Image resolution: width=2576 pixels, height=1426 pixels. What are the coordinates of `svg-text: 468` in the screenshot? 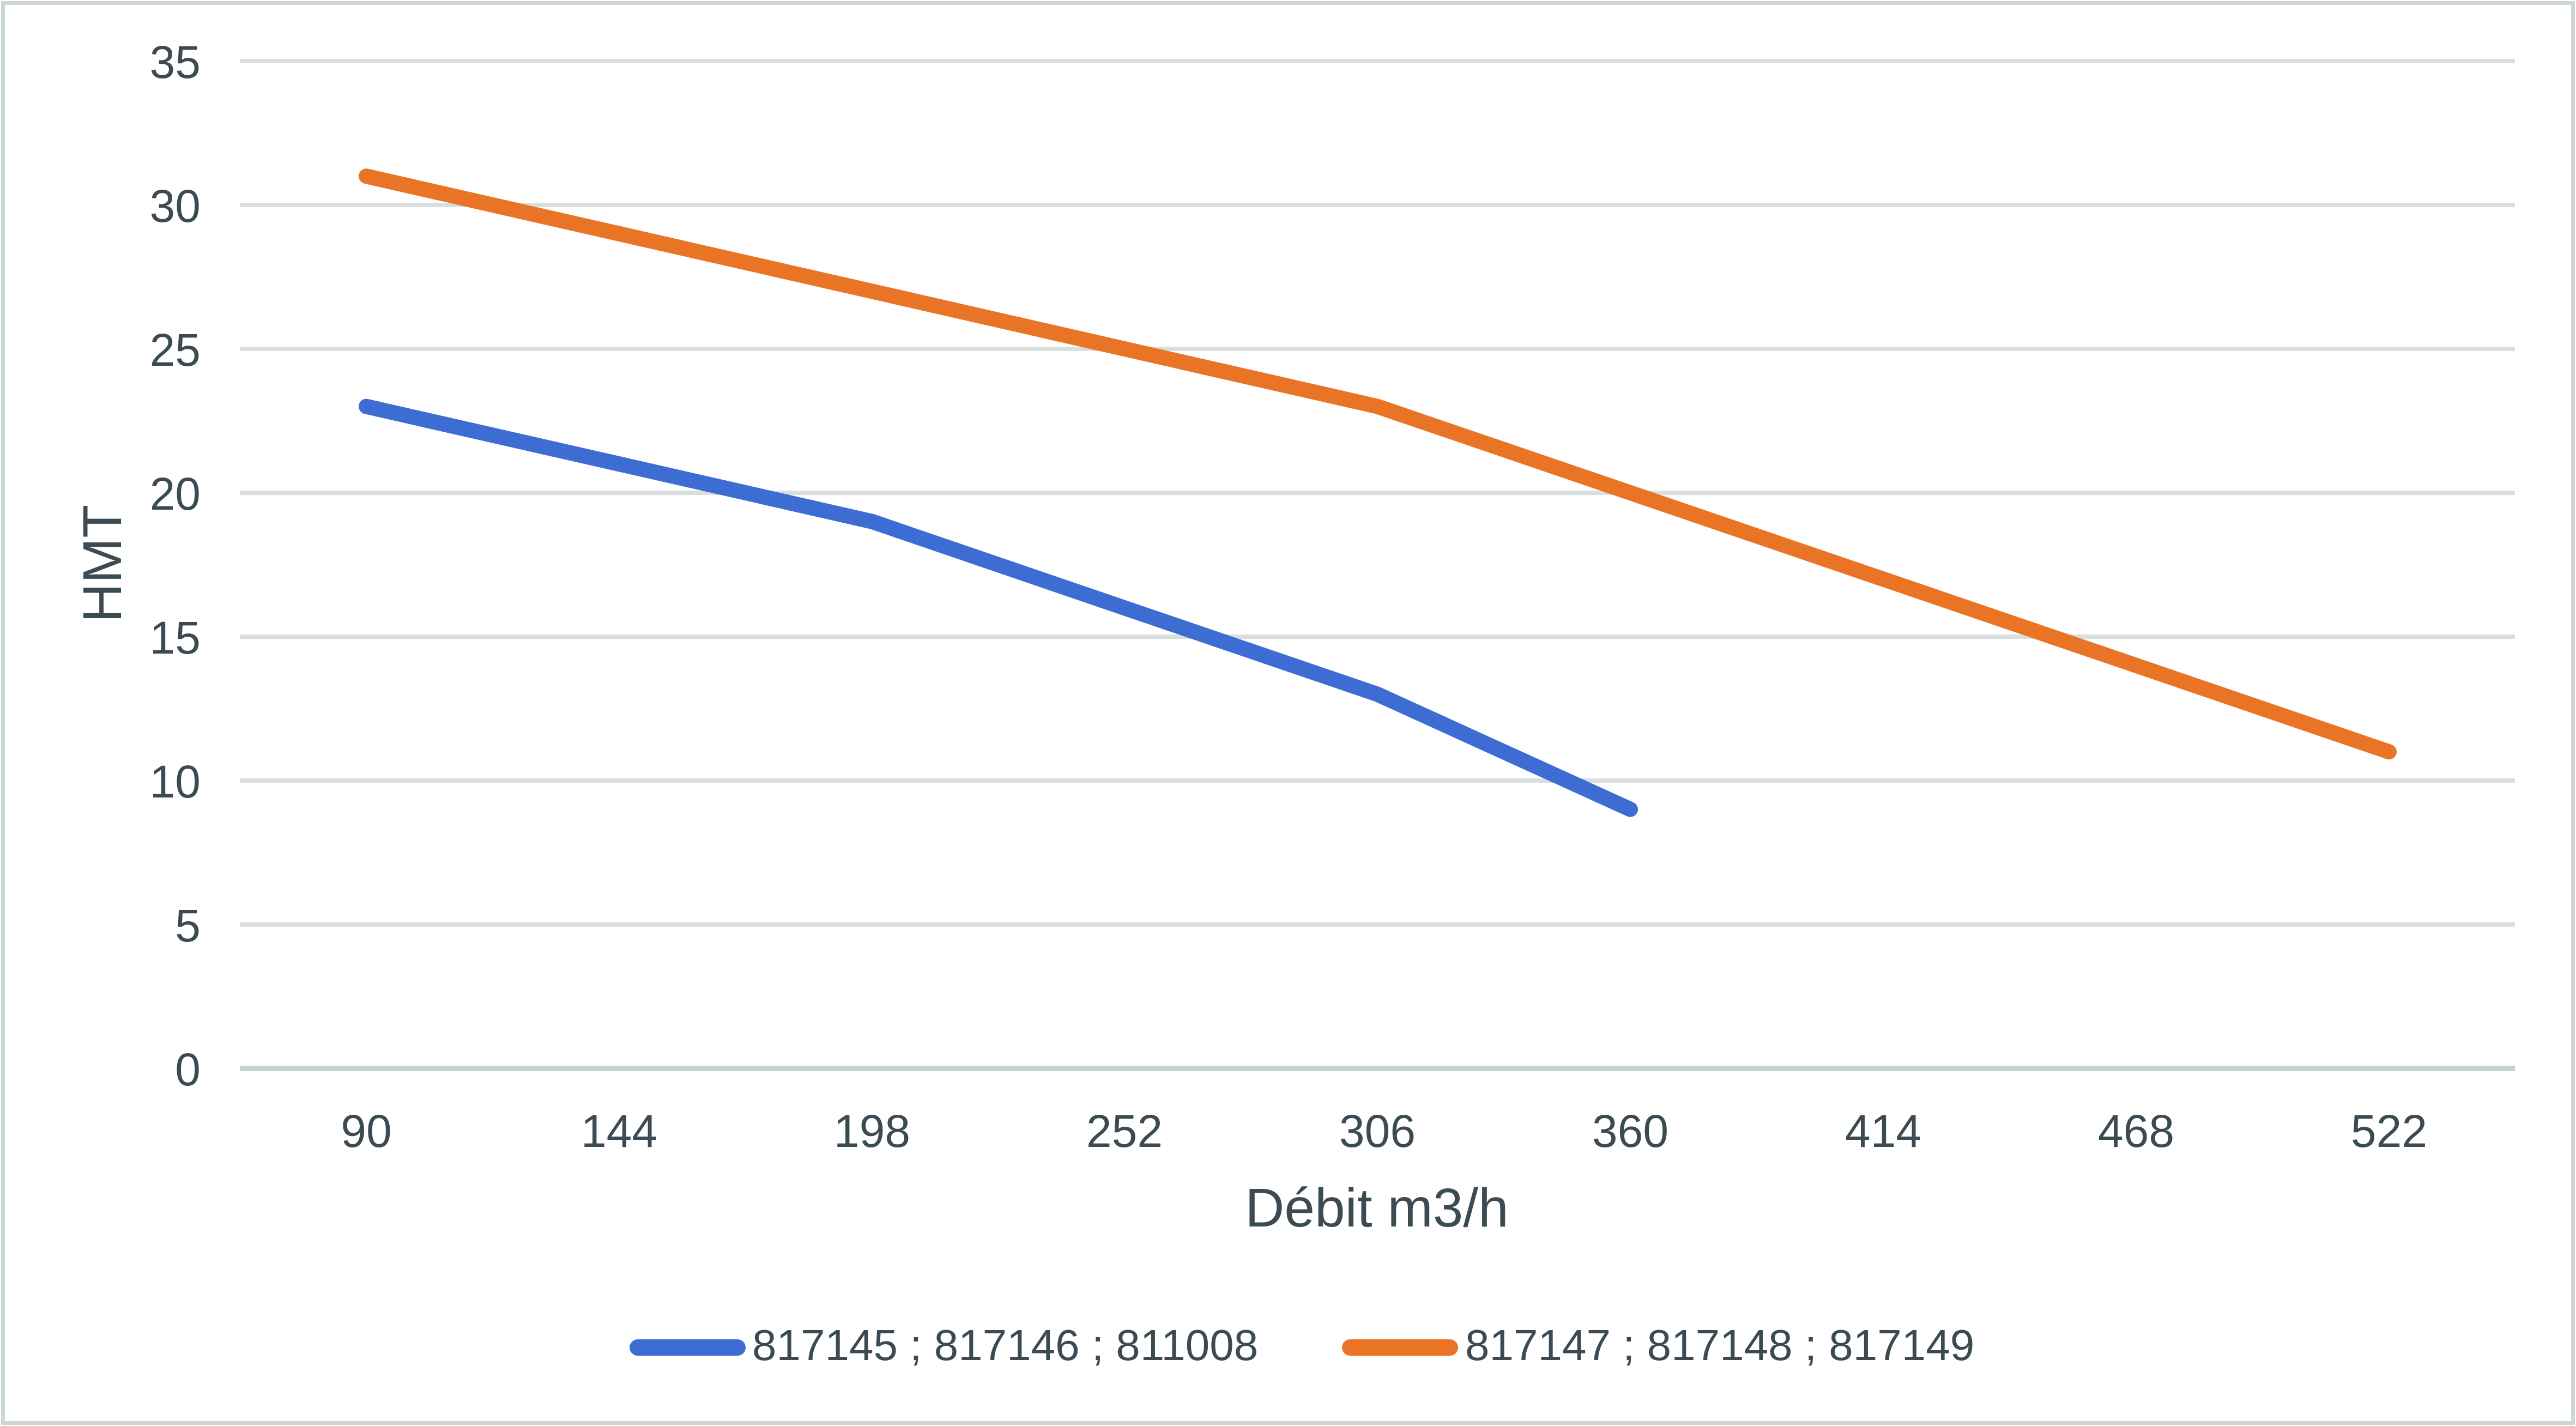 It's located at (2136, 1131).